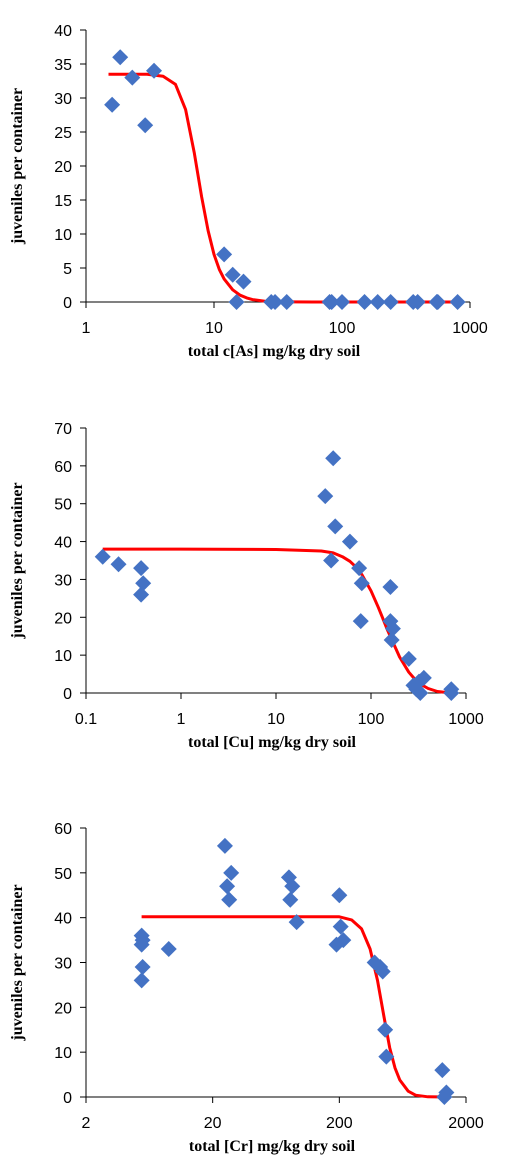  Describe the element at coordinates (272, 1146) in the screenshot. I see `x-axis-label: total [Cr] mg/kg dry soil` at that location.